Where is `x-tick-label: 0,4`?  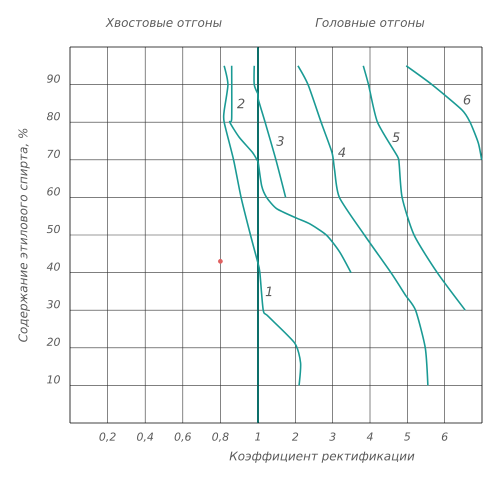
x-tick-label: 0,4 is located at coordinates (145, 437).